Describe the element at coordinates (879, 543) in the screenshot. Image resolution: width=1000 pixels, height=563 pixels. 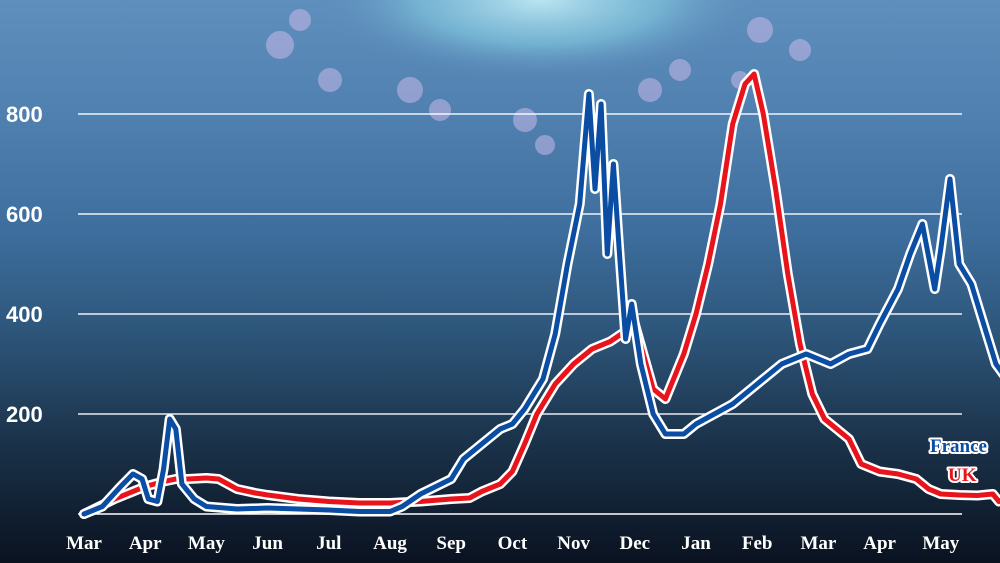
I see `x-tick-label-apr-13: Apr` at that location.